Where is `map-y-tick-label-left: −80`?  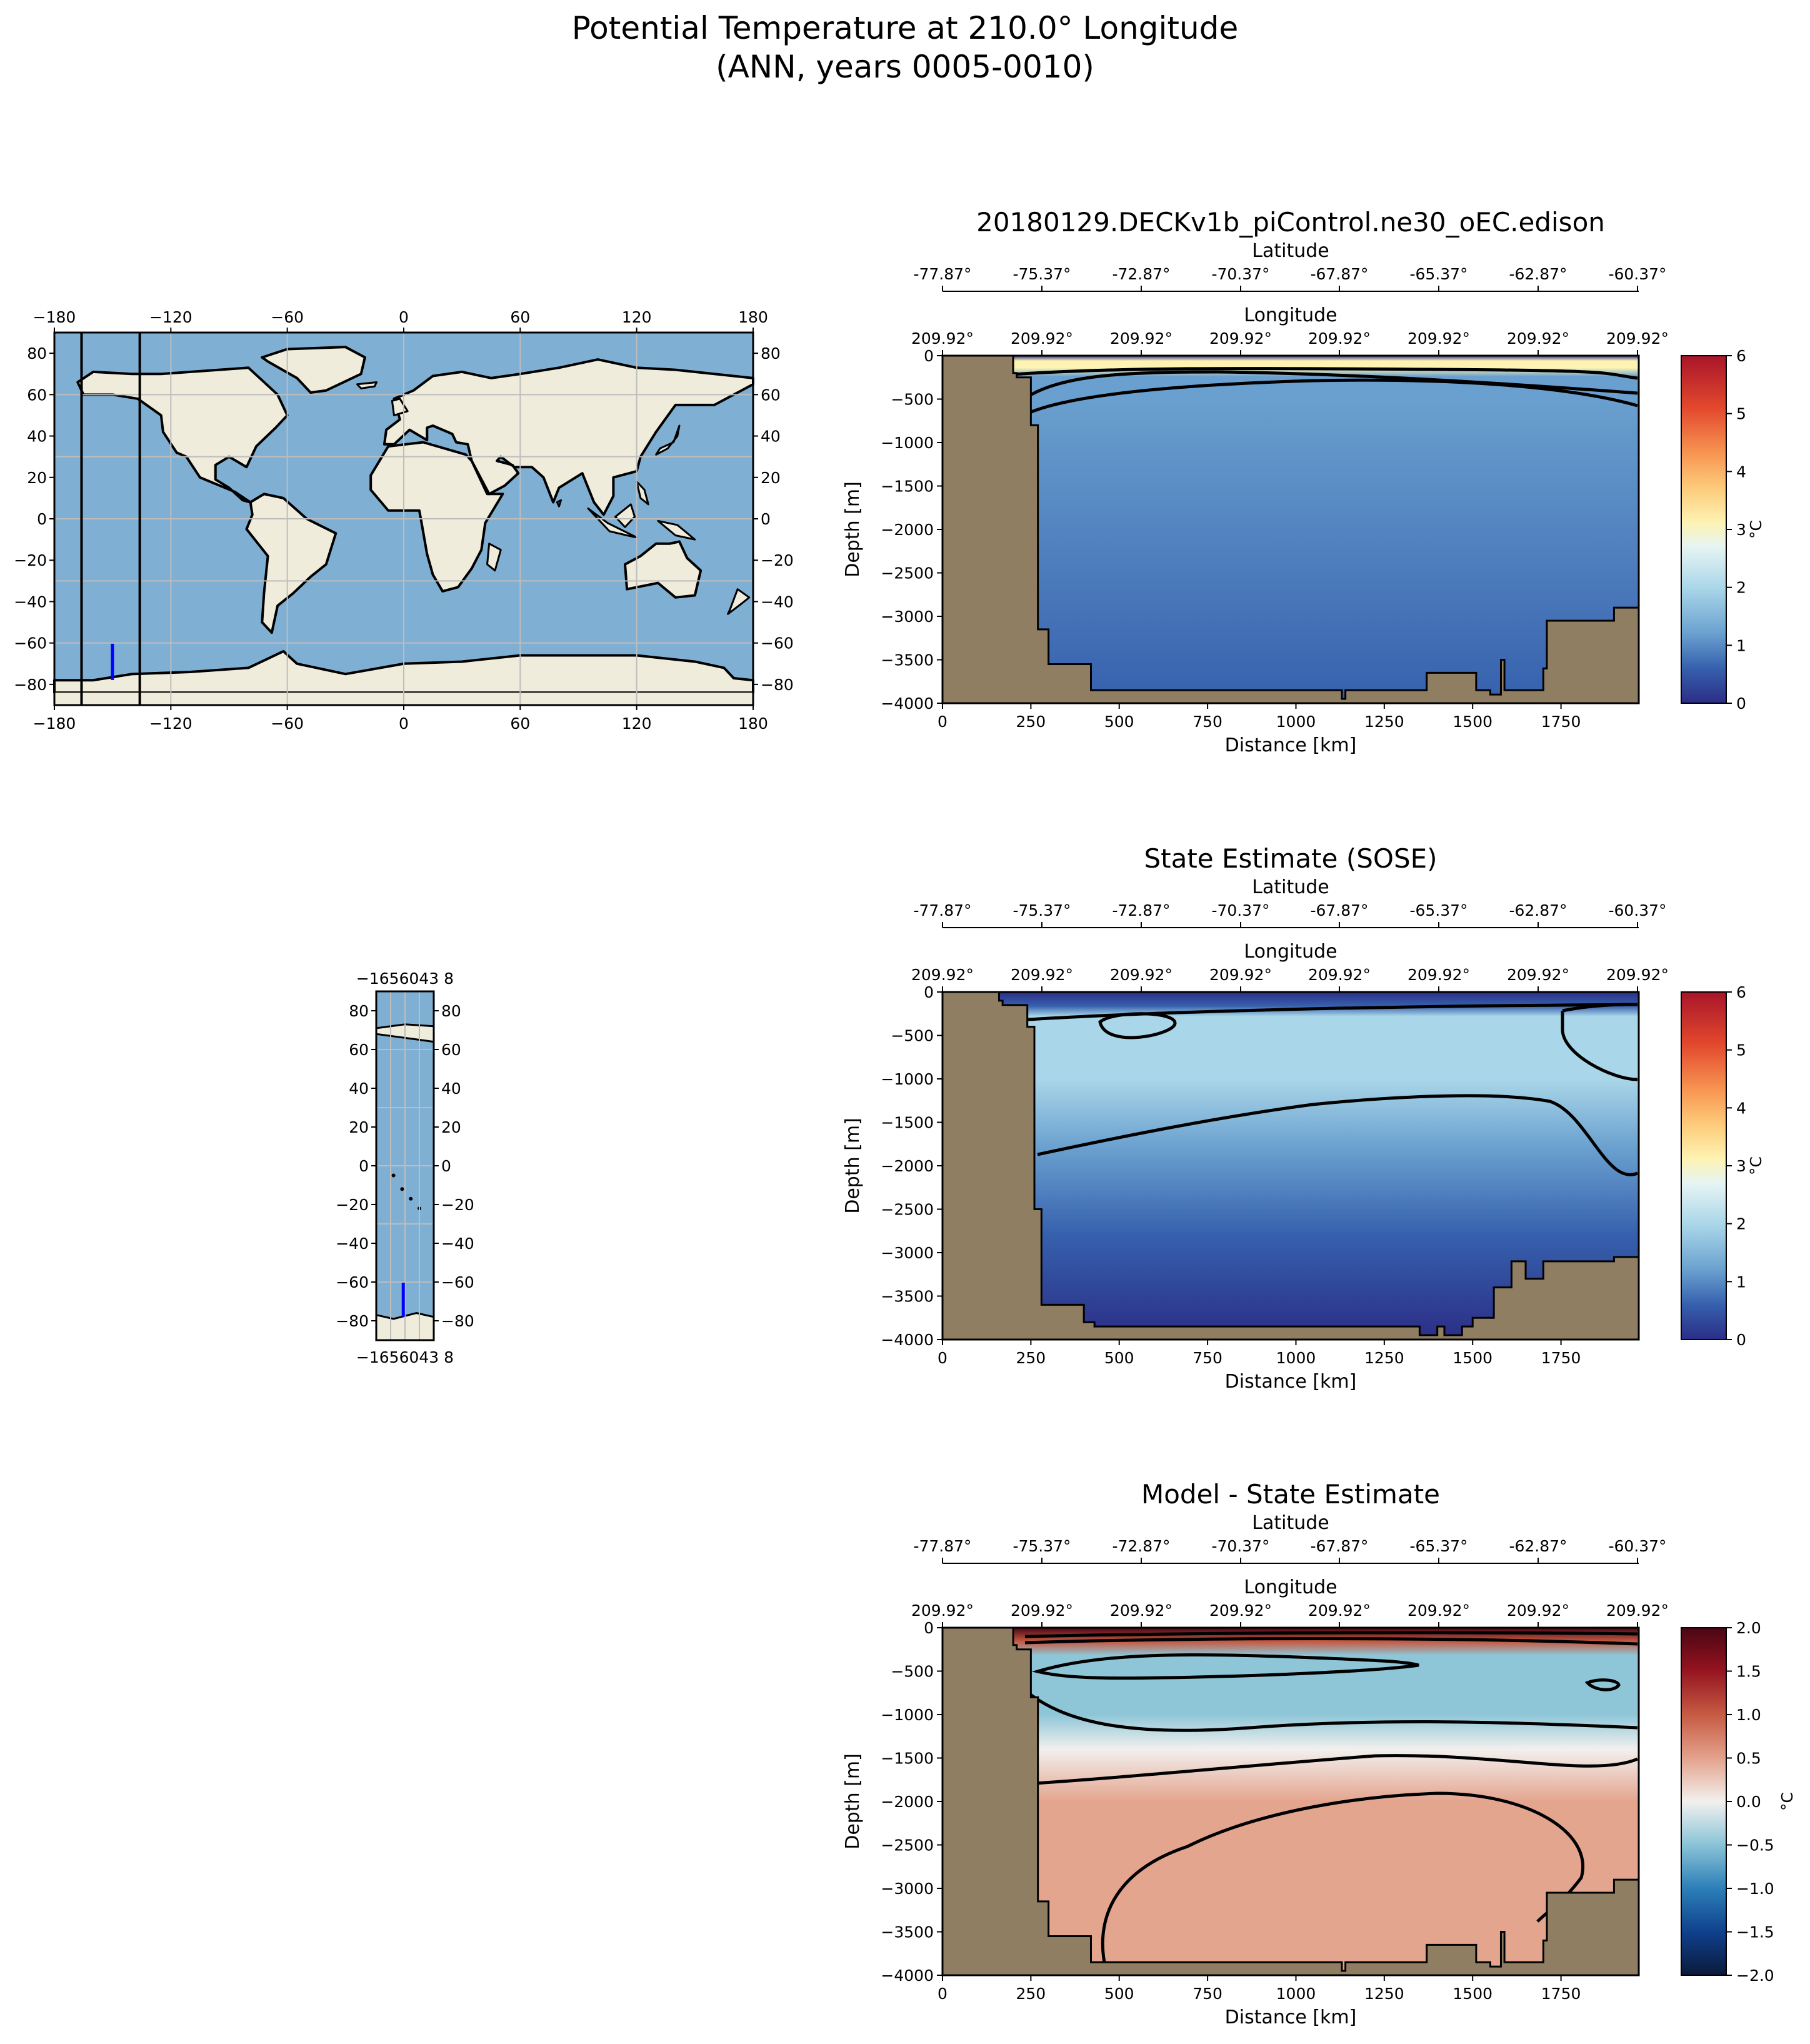
map-y-tick-label-left: −80 is located at coordinates (31, 685).